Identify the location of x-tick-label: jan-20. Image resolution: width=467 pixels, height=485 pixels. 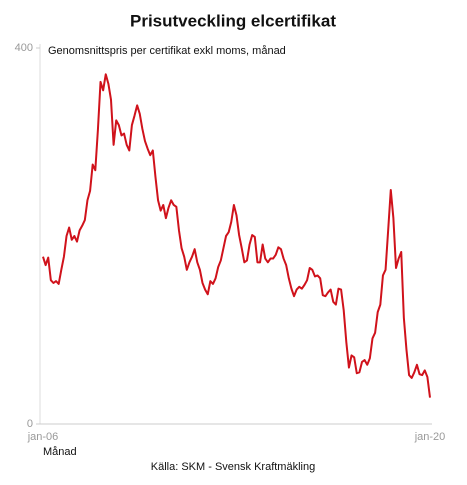
(430, 437).